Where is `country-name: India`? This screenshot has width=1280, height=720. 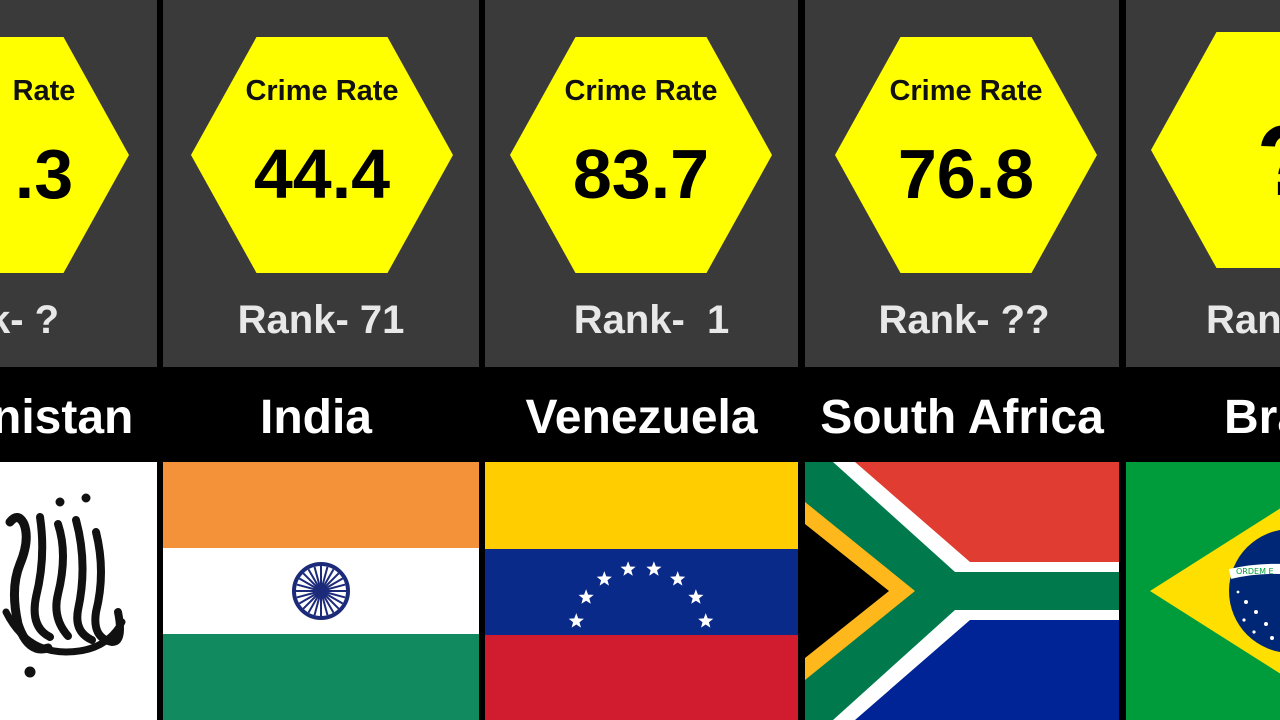
country-name: India is located at coordinates (315, 417).